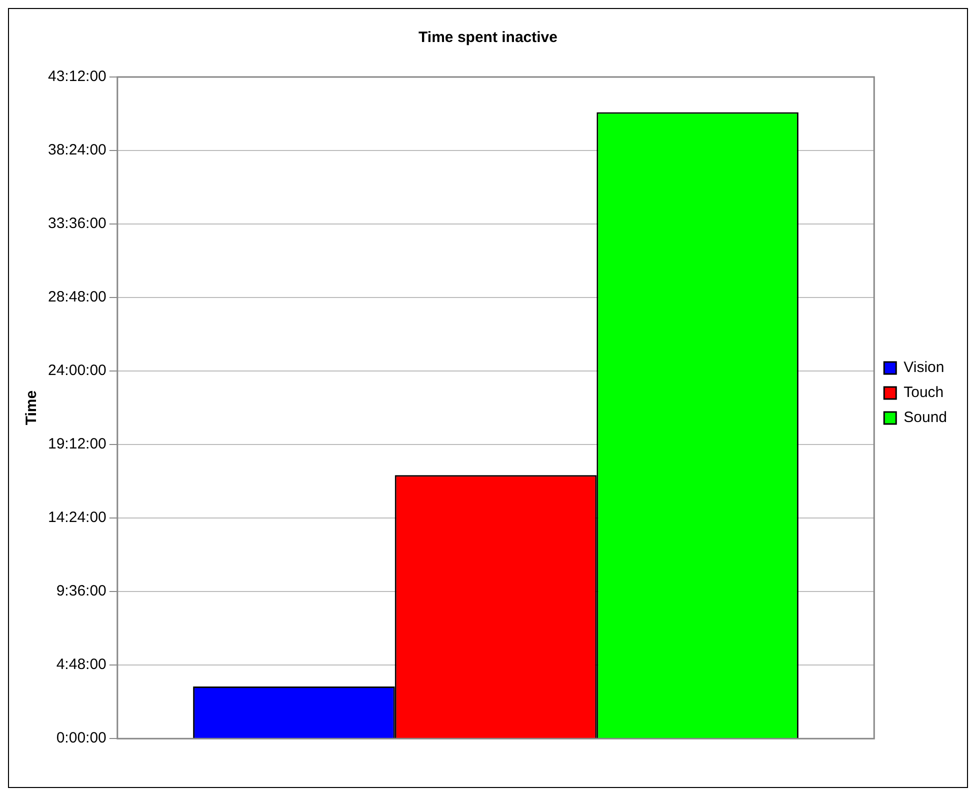 Image resolution: width=979 pixels, height=801 pixels. I want to click on y-tick-label: 24:00:00, so click(77, 371).